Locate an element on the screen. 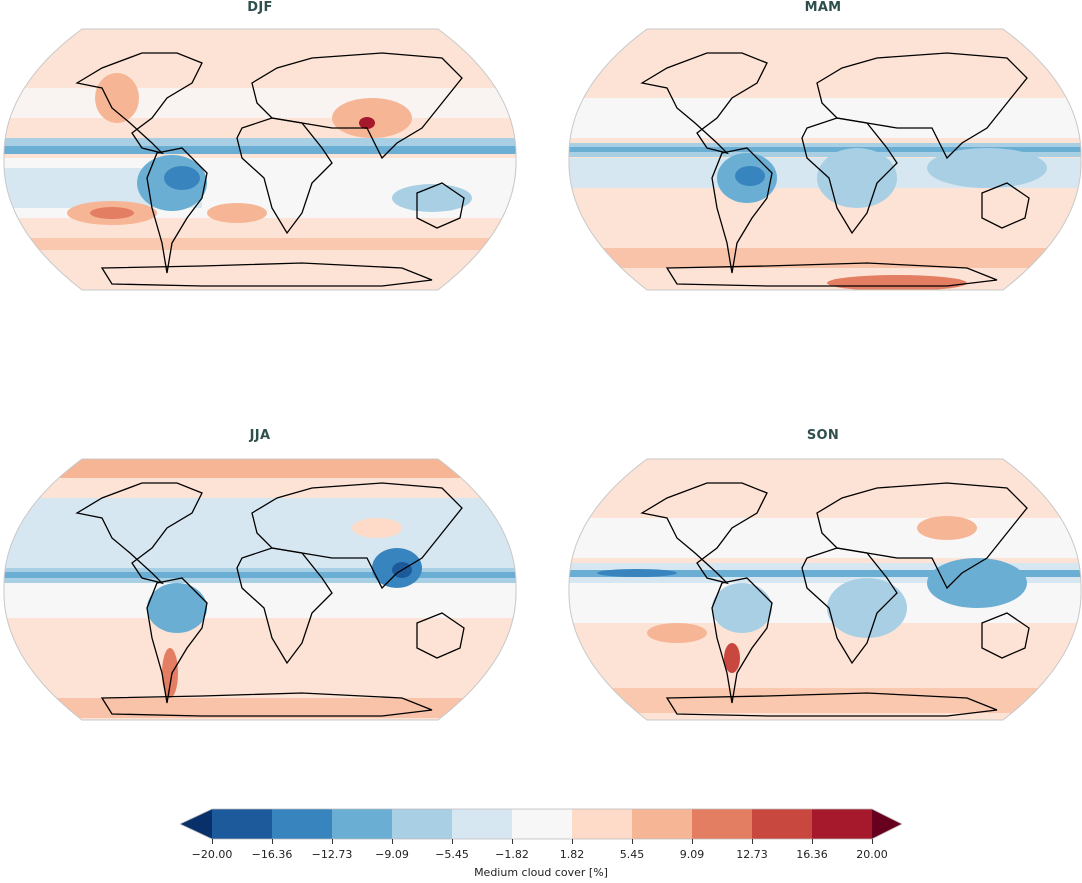 This screenshot has width=1082, height=883. colorbar-segments is located at coordinates (542, 824).